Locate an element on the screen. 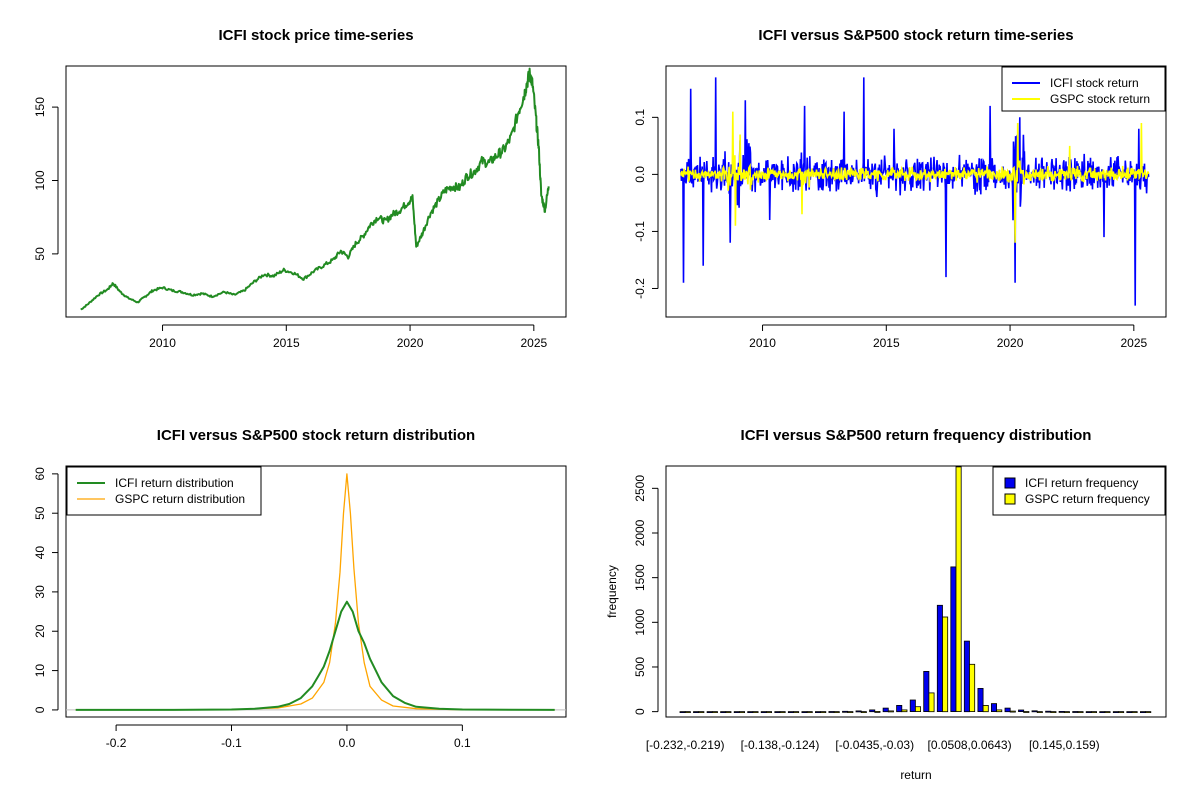 The width and height of the screenshot is (1200, 800). y-axis-label: frequency is located at coordinates (612, 591).